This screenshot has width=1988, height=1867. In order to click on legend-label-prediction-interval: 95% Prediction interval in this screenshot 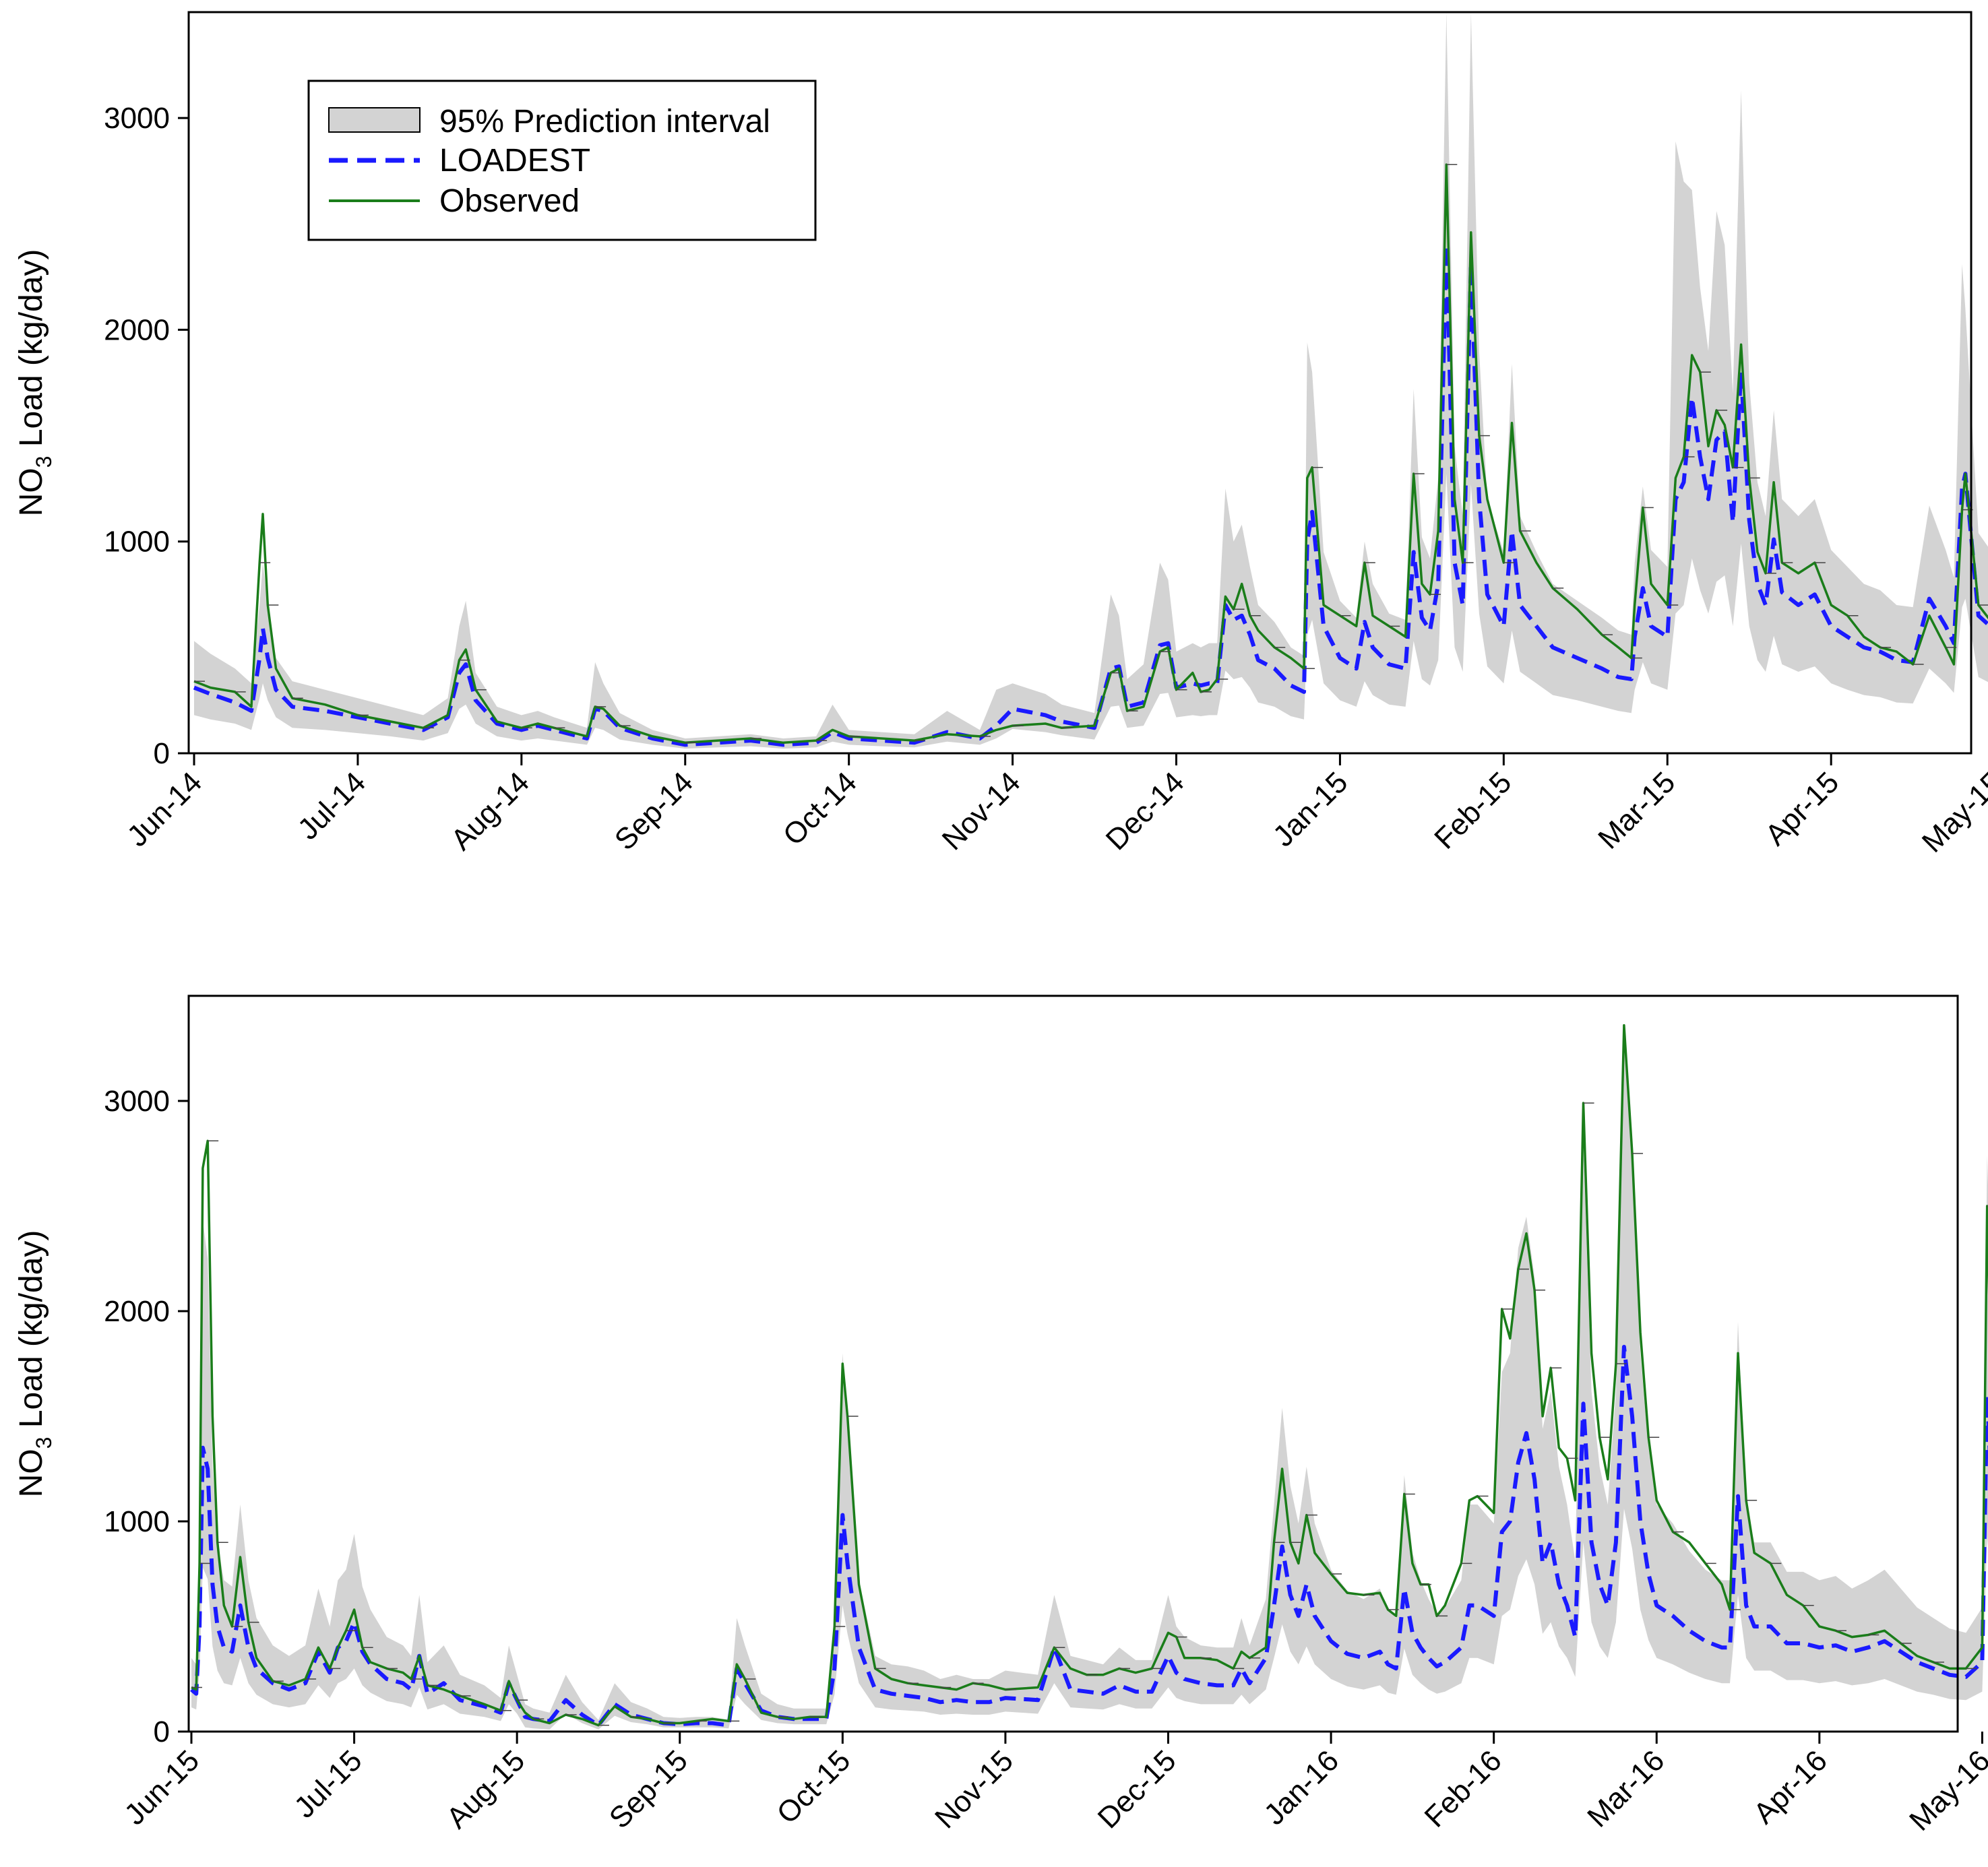, I will do `click(604, 121)`.